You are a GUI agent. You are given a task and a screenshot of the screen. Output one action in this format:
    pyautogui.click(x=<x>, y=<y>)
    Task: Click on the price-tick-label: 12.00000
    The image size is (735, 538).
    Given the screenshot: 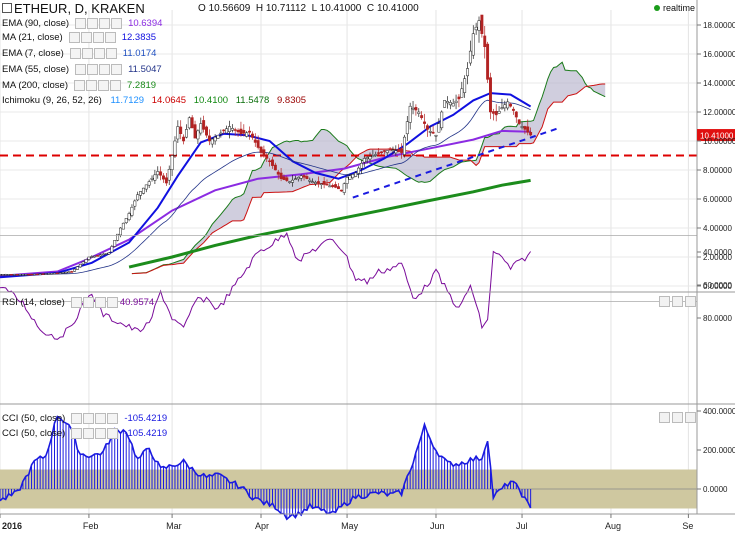 What is the action you would take?
    pyautogui.click(x=719, y=112)
    